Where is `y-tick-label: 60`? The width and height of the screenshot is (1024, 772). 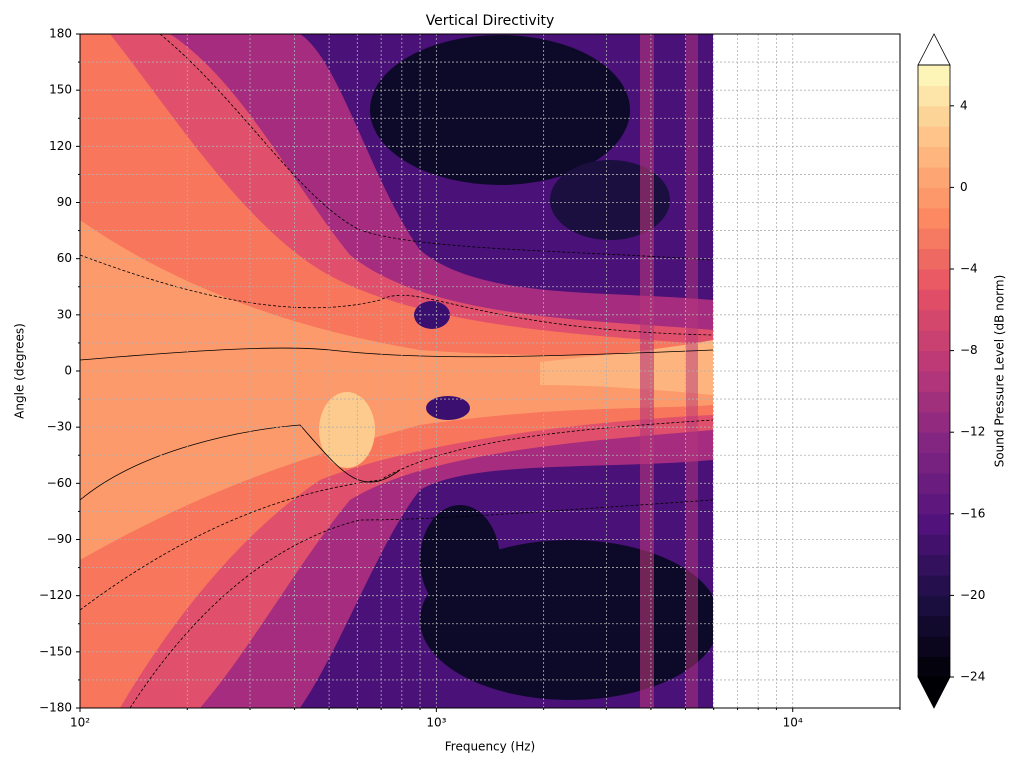
y-tick-label: 60 is located at coordinates (64, 258).